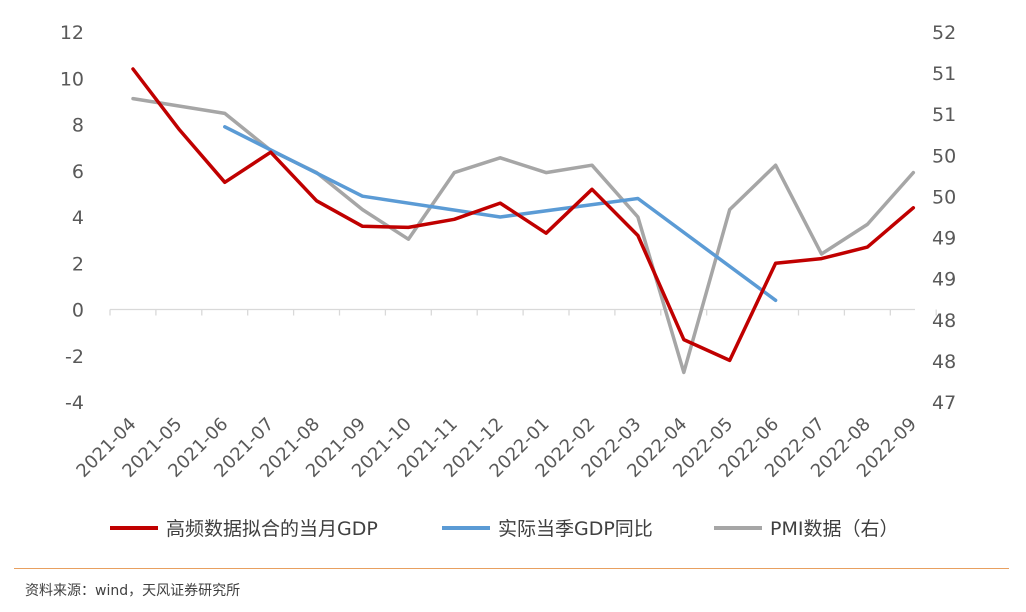 This screenshot has height=612, width=1026. Describe the element at coordinates (944, 218) in the screenshot. I see `right-axis: 52 51 51 50 50 49 49 48 48 47` at that location.